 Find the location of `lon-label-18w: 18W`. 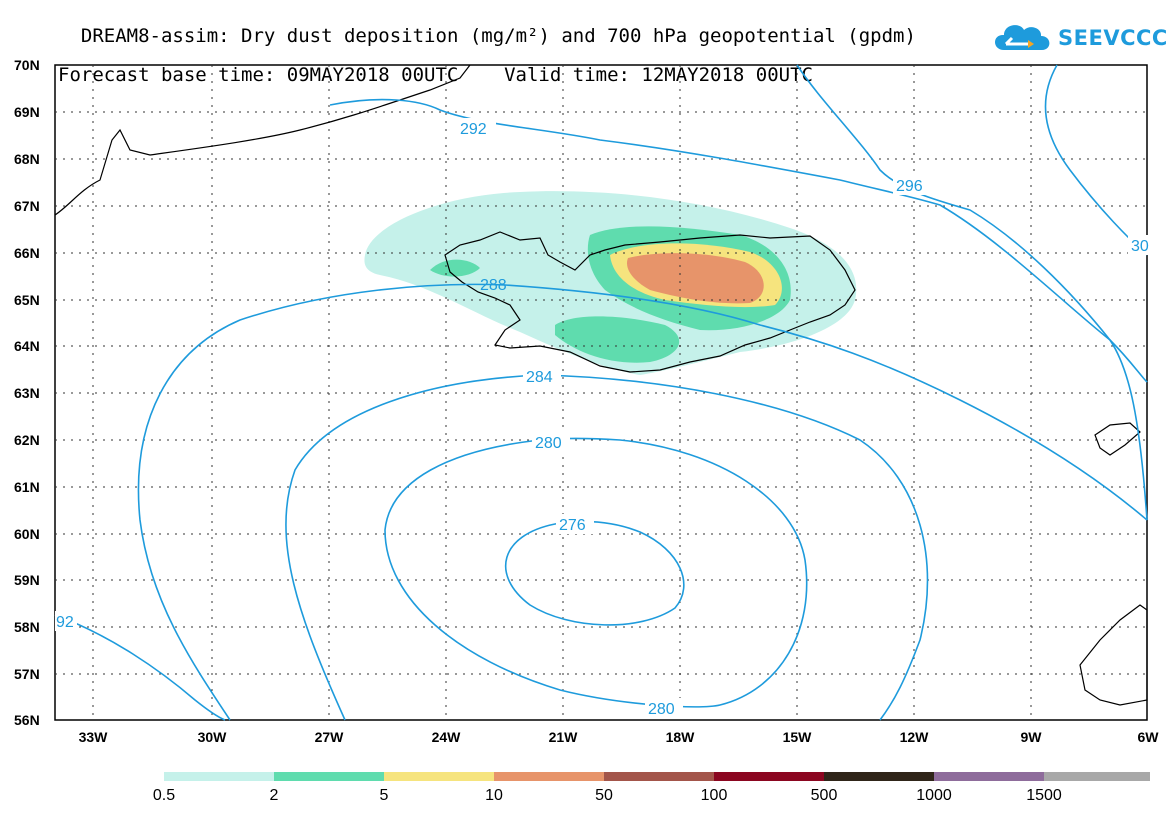

lon-label-18w: 18W is located at coordinates (681, 737).